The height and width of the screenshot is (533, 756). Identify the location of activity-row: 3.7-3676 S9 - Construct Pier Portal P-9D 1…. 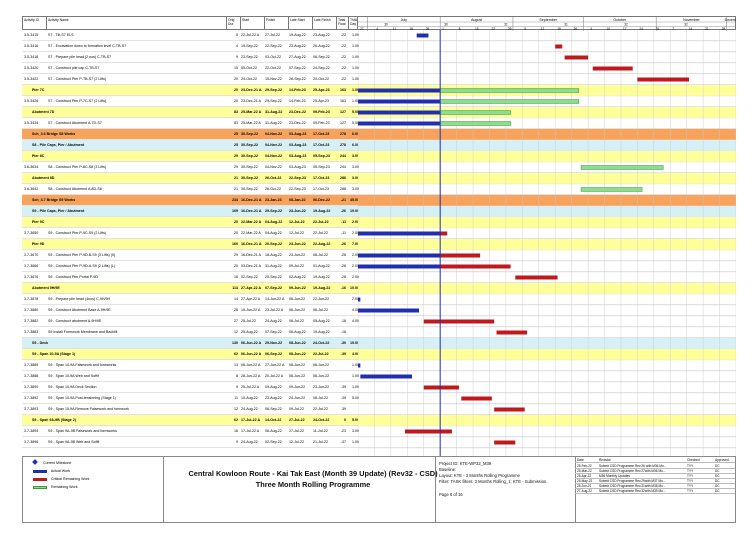
(379, 277).